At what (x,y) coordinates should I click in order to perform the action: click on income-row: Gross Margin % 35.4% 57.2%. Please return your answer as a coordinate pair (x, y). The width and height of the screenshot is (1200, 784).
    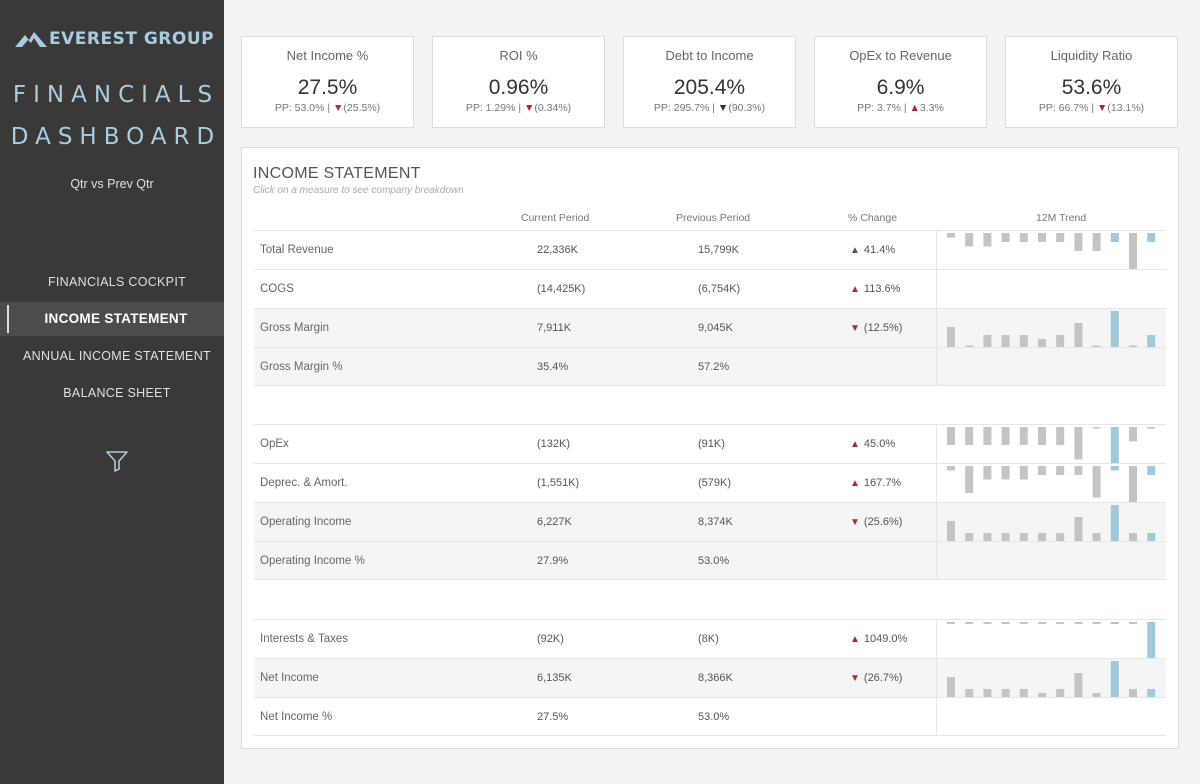
    Looking at the image, I should click on (710, 366).